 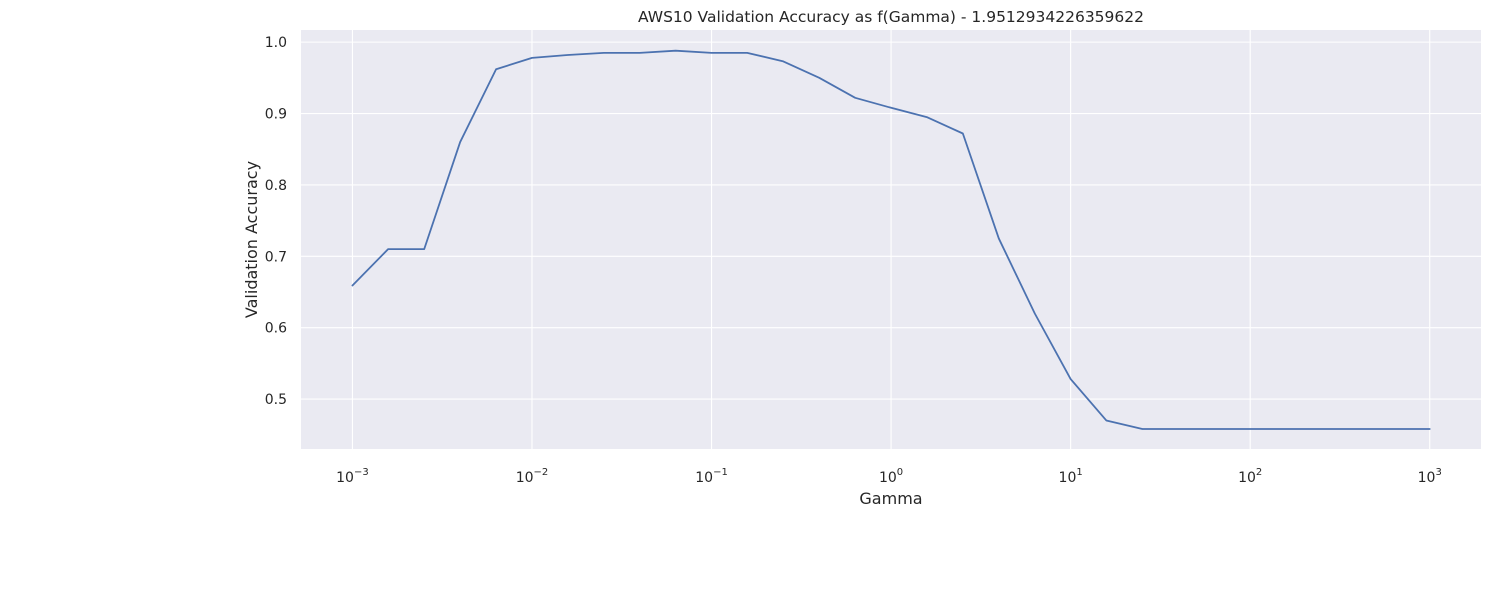 I want to click on x-tick-label: 10², so click(x=1250, y=476).